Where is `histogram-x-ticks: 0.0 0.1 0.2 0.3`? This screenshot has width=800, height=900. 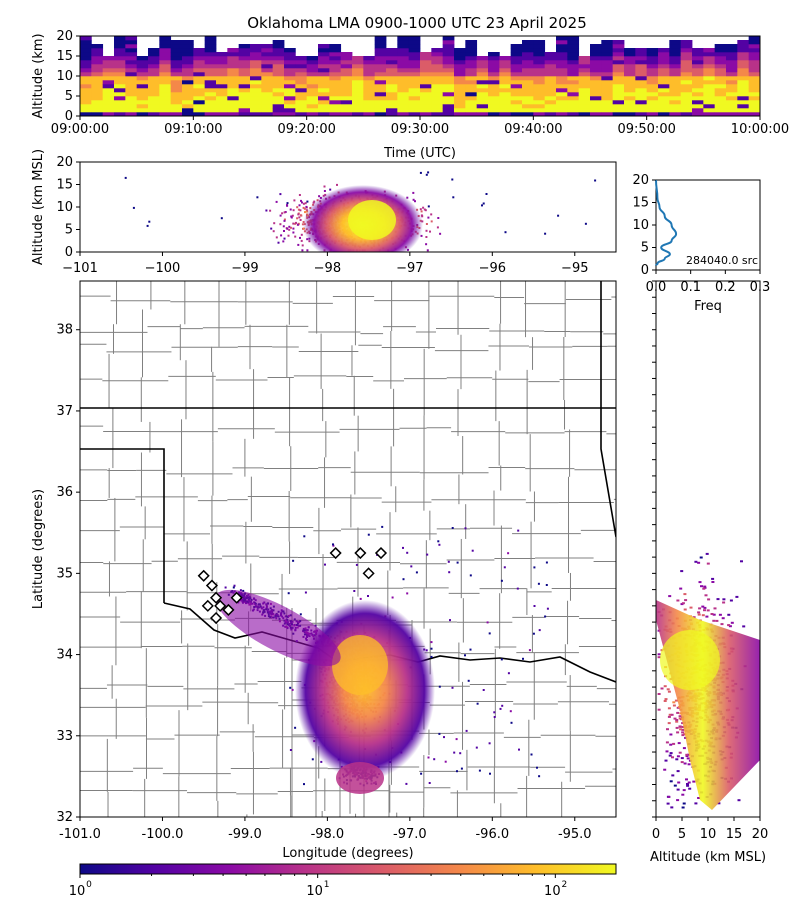 histogram-x-ticks: 0.0 0.1 0.2 0.3 is located at coordinates (708, 282).